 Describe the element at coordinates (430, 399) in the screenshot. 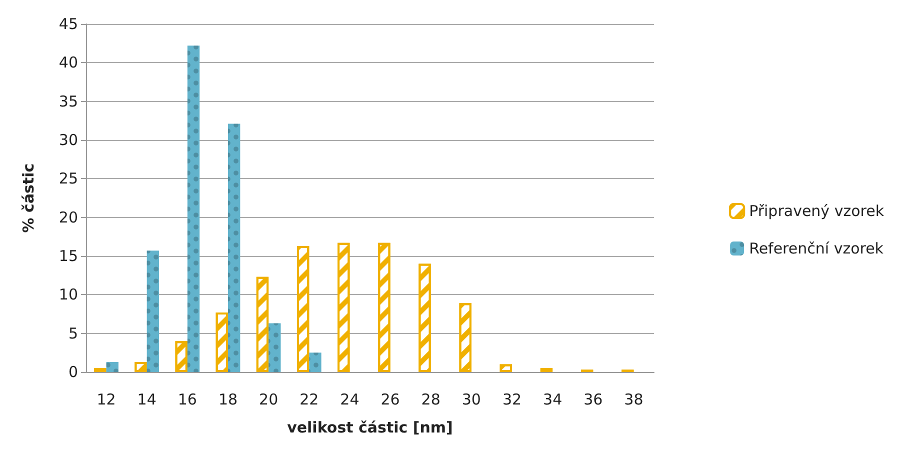

I see `x-tick-label: 28` at that location.